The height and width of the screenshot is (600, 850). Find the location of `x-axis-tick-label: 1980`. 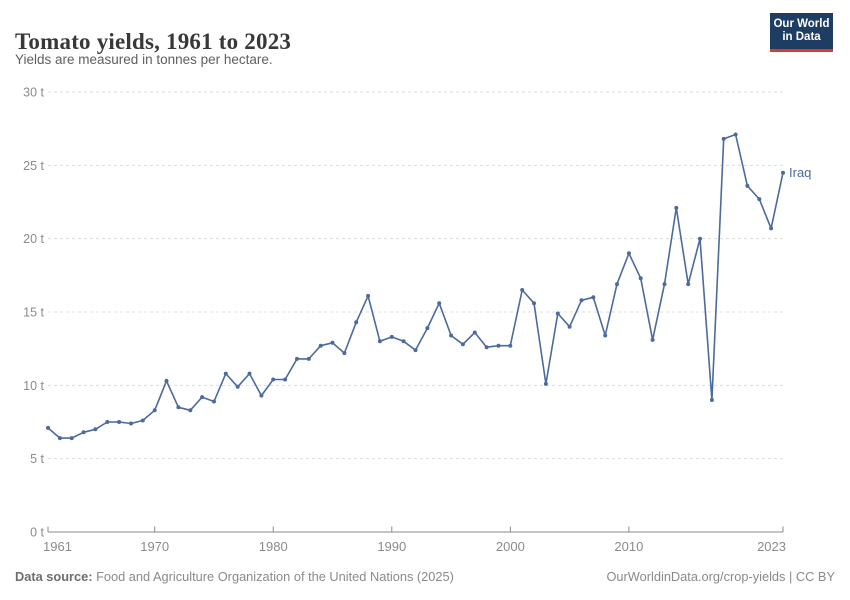

x-axis-tick-label: 1980 is located at coordinates (273, 546).